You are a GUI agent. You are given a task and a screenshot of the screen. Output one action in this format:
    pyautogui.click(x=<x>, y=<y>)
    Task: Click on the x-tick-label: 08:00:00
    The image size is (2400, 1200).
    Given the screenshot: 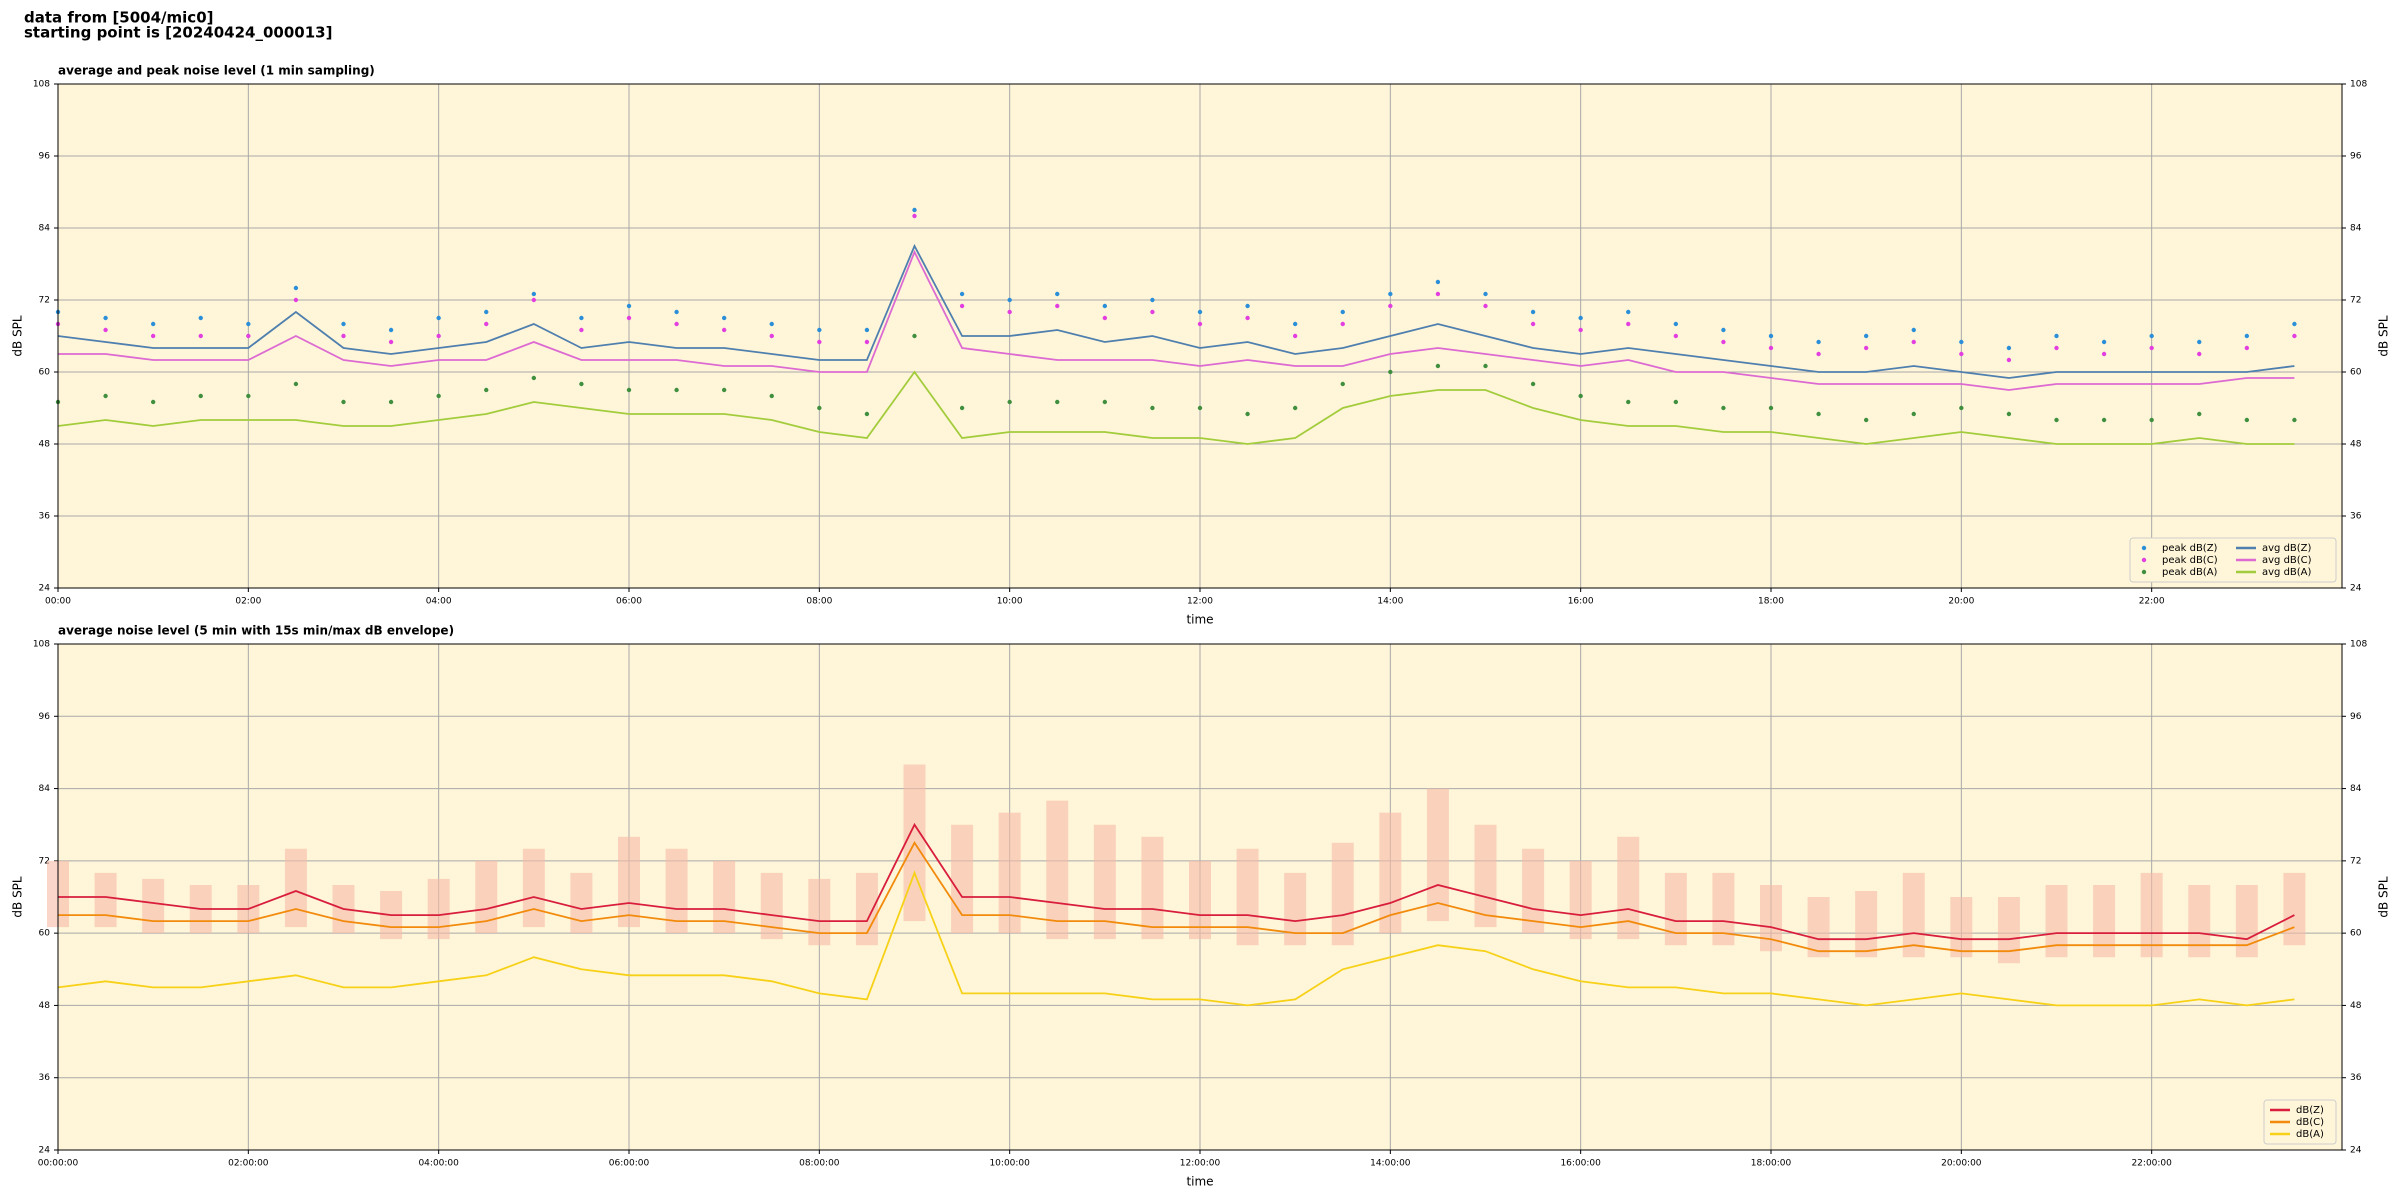 What is the action you would take?
    pyautogui.click(x=819, y=1164)
    